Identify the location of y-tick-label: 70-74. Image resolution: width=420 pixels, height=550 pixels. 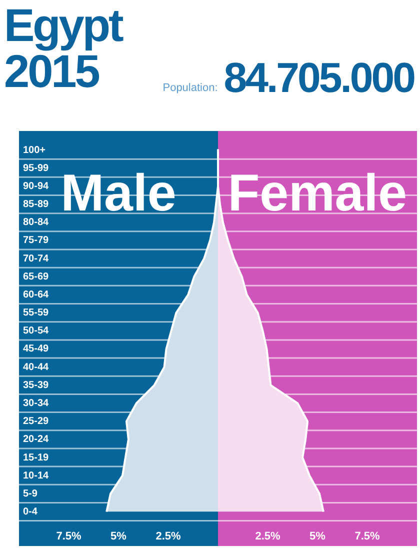
(36, 258).